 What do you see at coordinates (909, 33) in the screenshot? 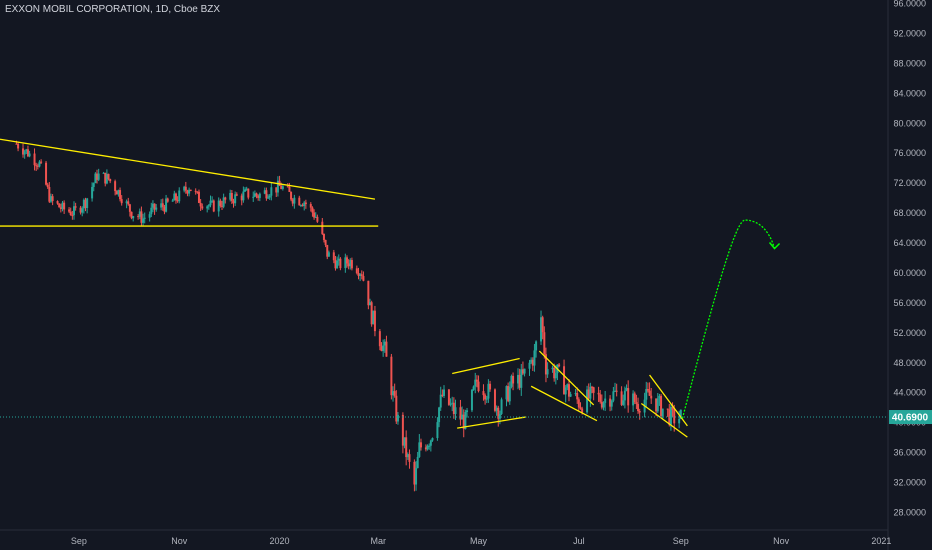
I see `price-tick-label: 92.0000` at bounding box center [909, 33].